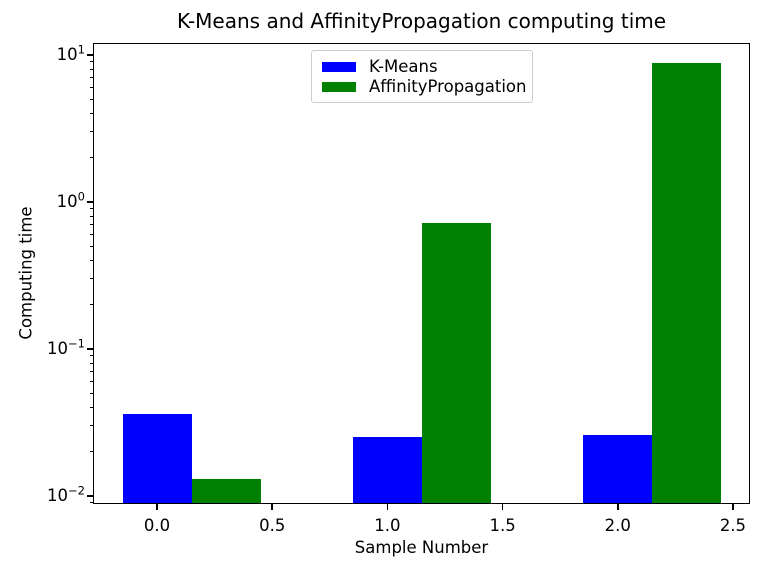 Image resolution: width=768 pixels, height=576 pixels. I want to click on x-tick-label: 0.0, so click(157, 525).